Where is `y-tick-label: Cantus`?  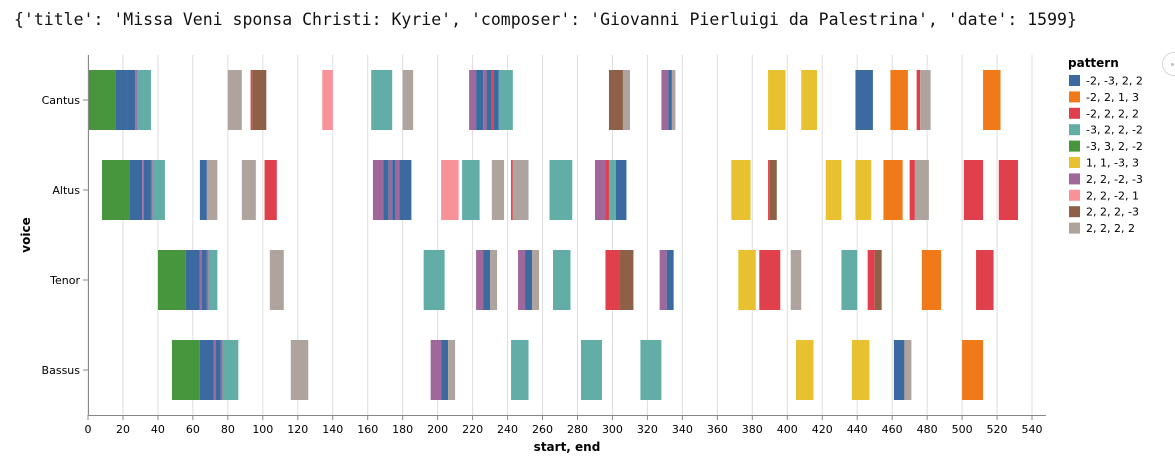
y-tick-label: Cantus is located at coordinates (61, 100).